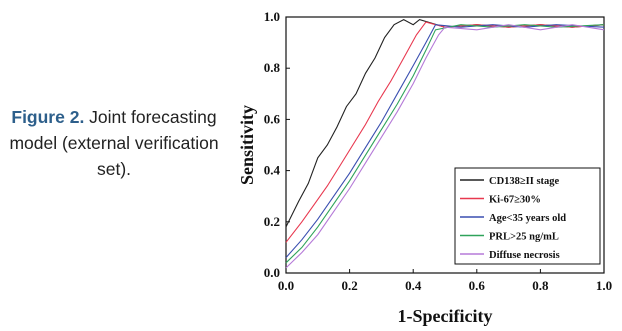  I want to click on x-tick-label: 0.6, so click(477, 285).